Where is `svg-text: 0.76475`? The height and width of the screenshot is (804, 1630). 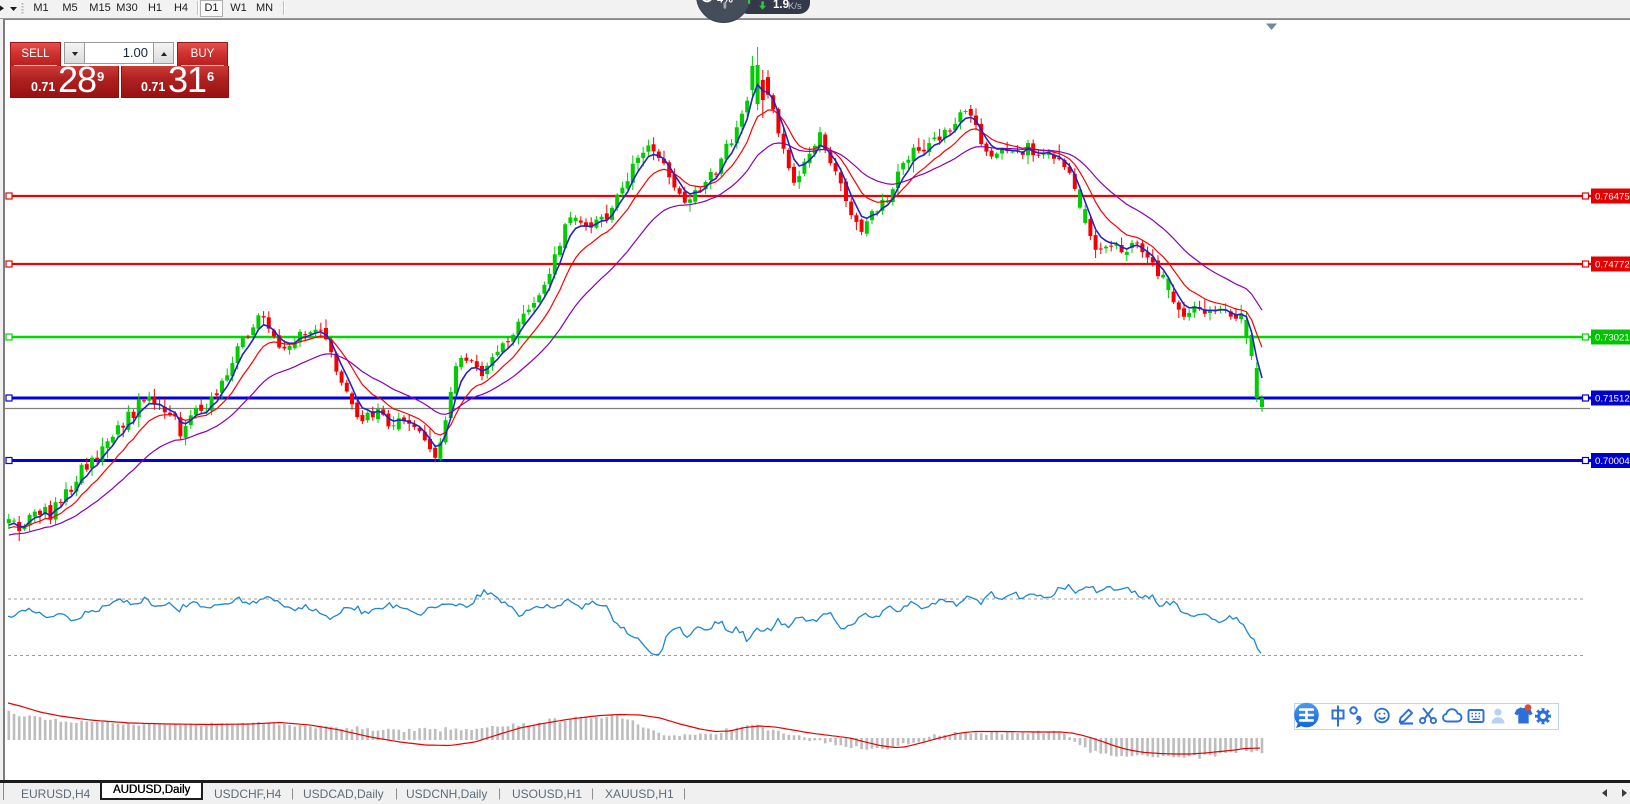
svg-text: 0.76475 is located at coordinates (1612, 197).